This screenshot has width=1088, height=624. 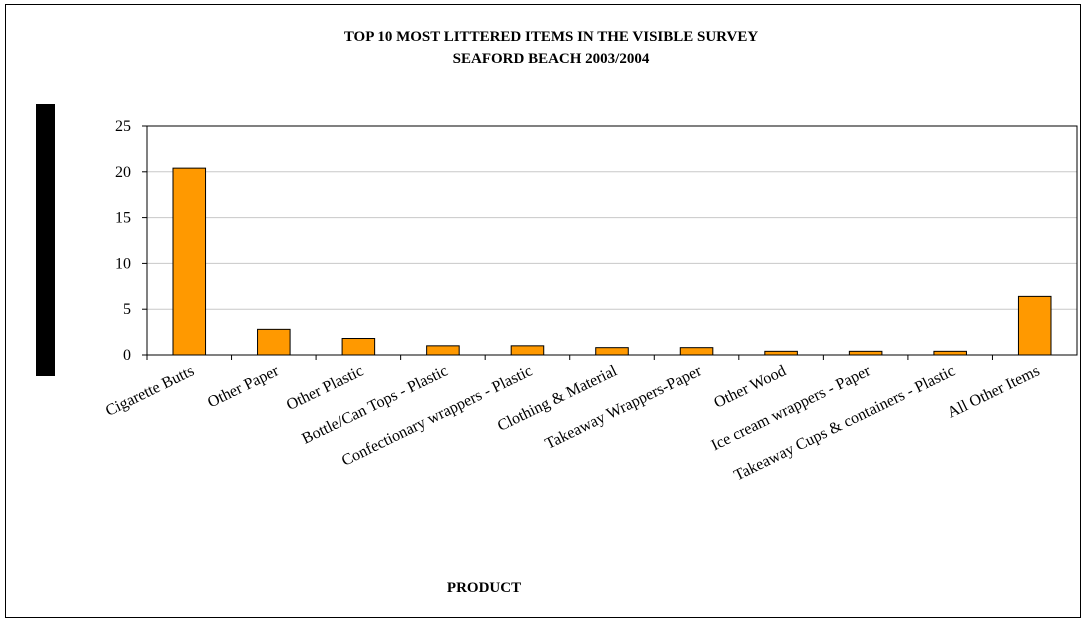 What do you see at coordinates (123, 126) in the screenshot?
I see `y-tick-label: 25` at bounding box center [123, 126].